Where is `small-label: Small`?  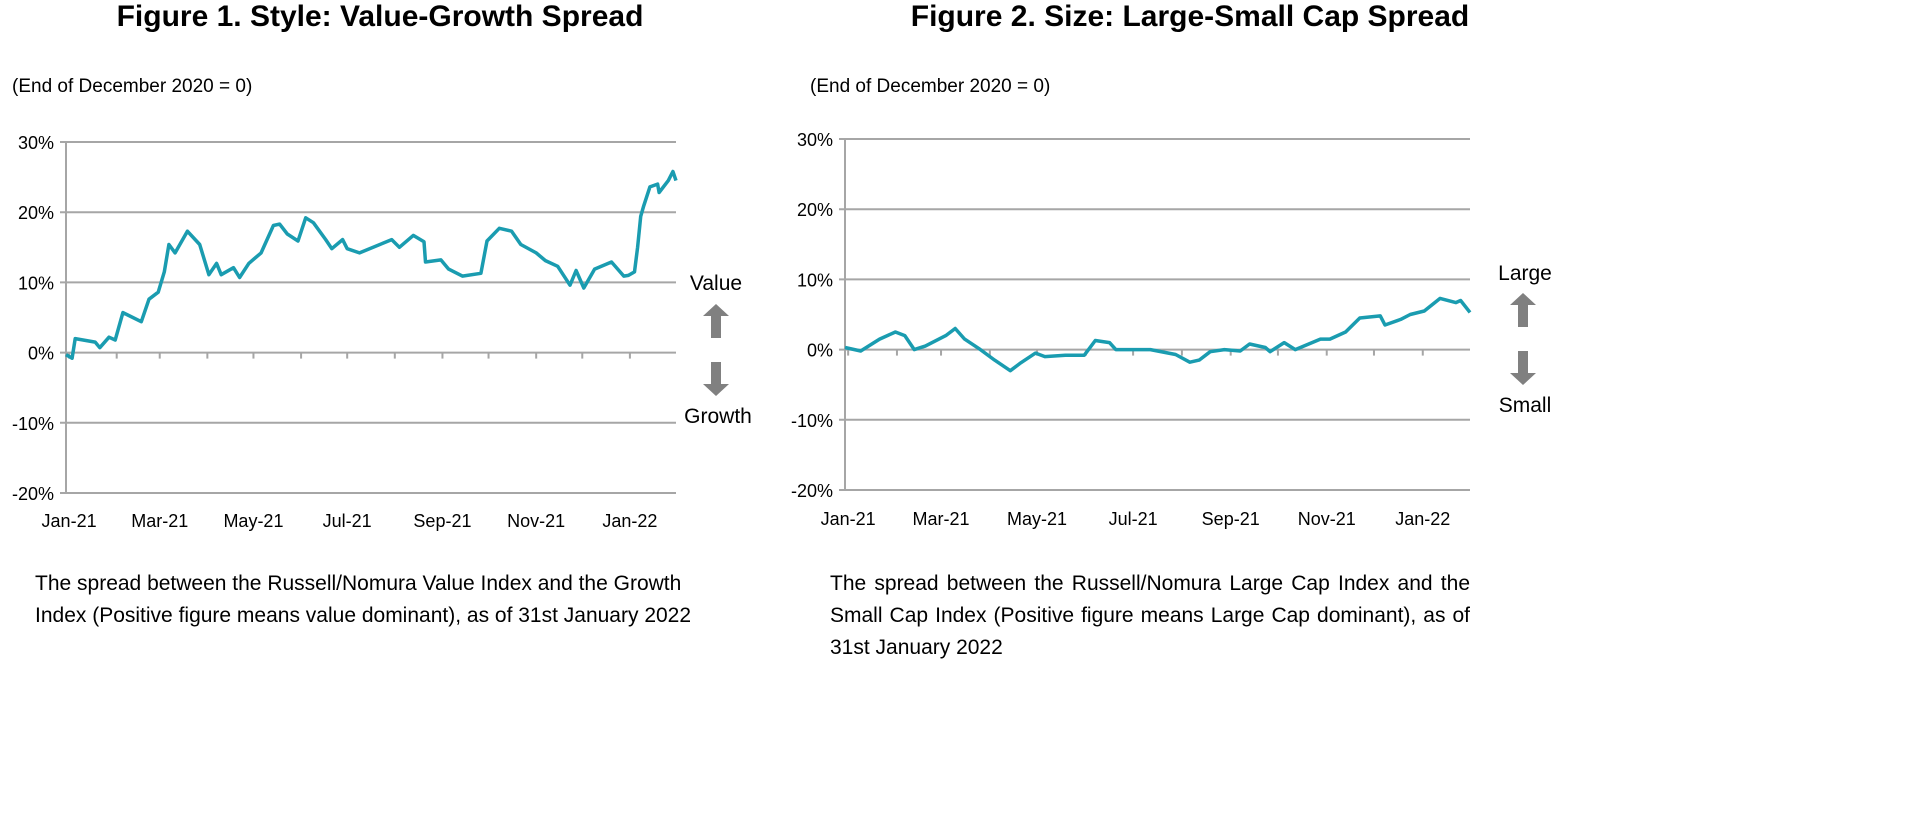 small-label: Small is located at coordinates (1525, 405).